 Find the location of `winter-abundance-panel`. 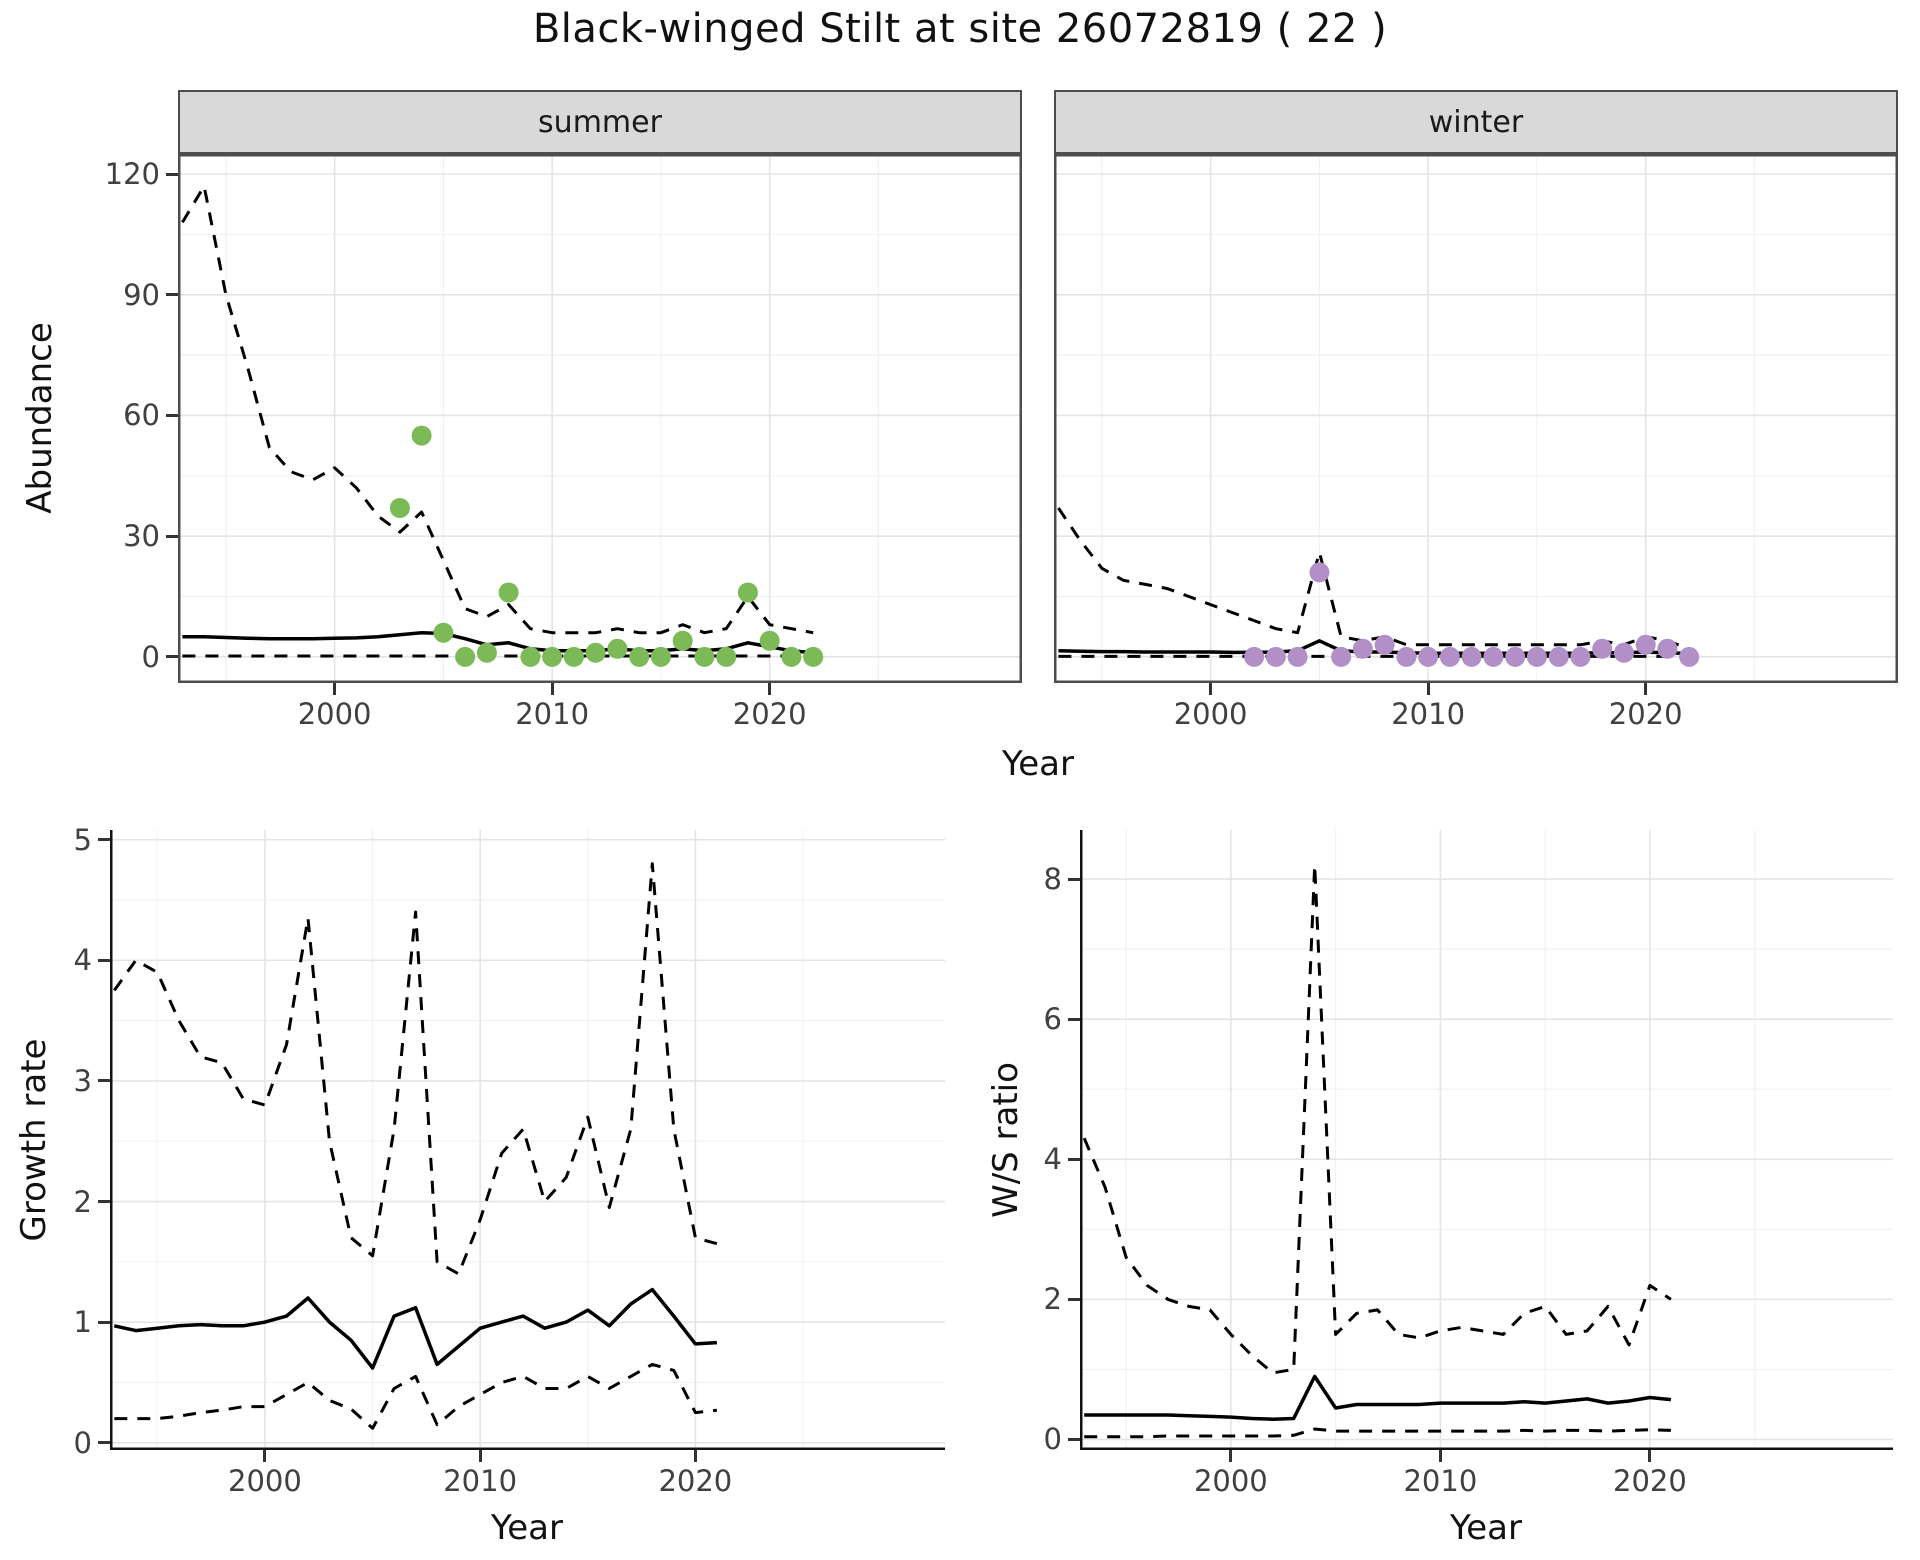

winter-abundance-panel is located at coordinates (1476, 418).